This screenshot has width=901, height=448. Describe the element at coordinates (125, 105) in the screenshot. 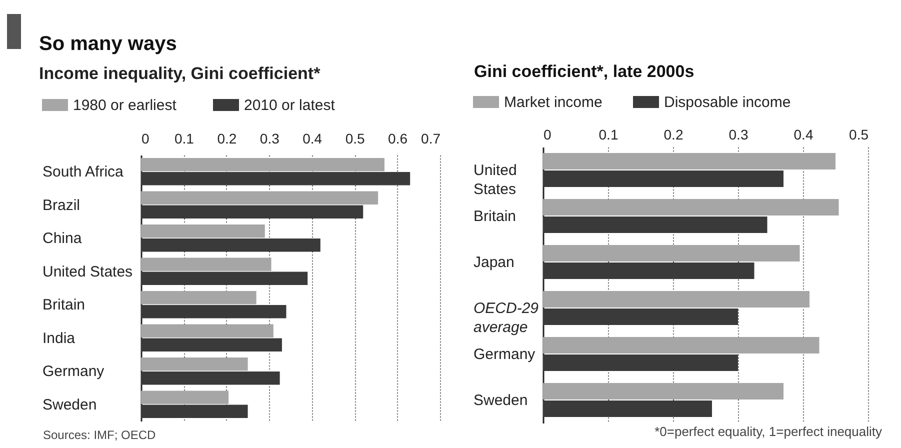

I see `legend-label: 1980 or earliest` at that location.